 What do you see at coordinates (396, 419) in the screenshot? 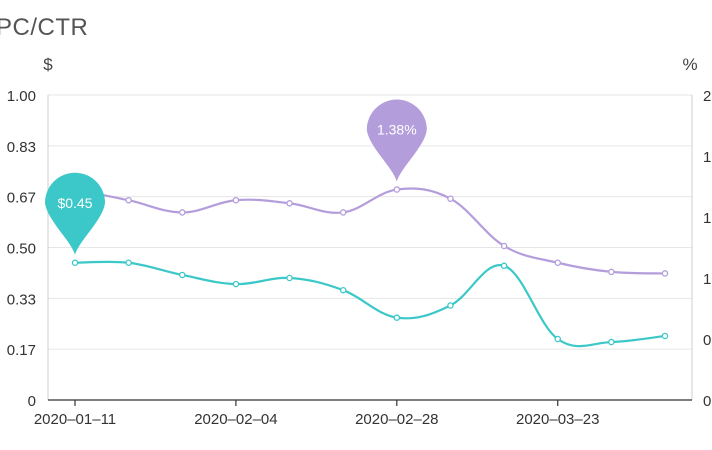
I see `x-tick-label: 2020–02–28` at bounding box center [396, 419].